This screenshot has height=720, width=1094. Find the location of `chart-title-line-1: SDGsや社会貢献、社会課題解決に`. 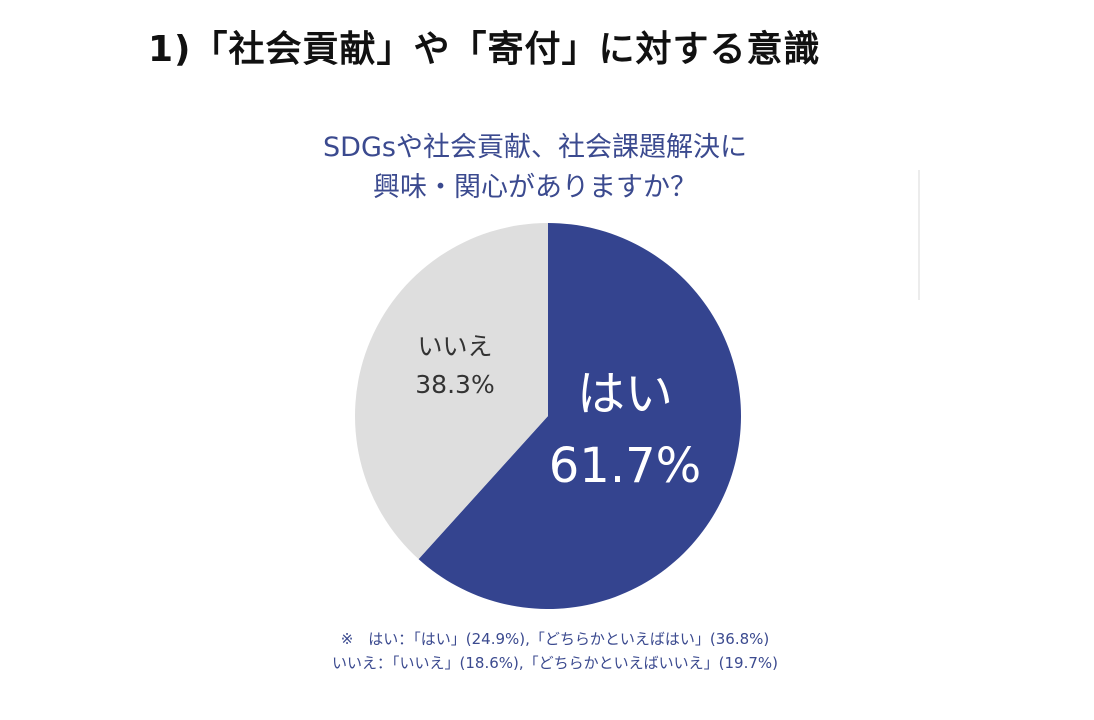

chart-title-line-1: SDGsや社会貢献、社会課題解決に is located at coordinates (535, 147).